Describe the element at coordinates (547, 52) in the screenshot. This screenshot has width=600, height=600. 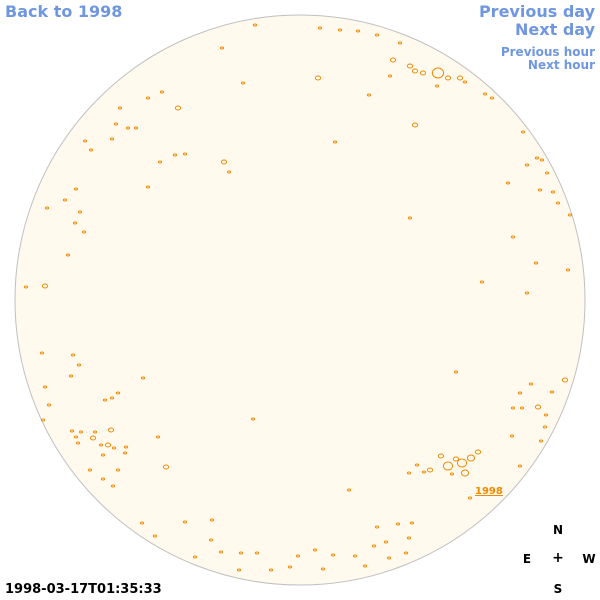
I see `previous-hour-link: Previous hour` at that location.